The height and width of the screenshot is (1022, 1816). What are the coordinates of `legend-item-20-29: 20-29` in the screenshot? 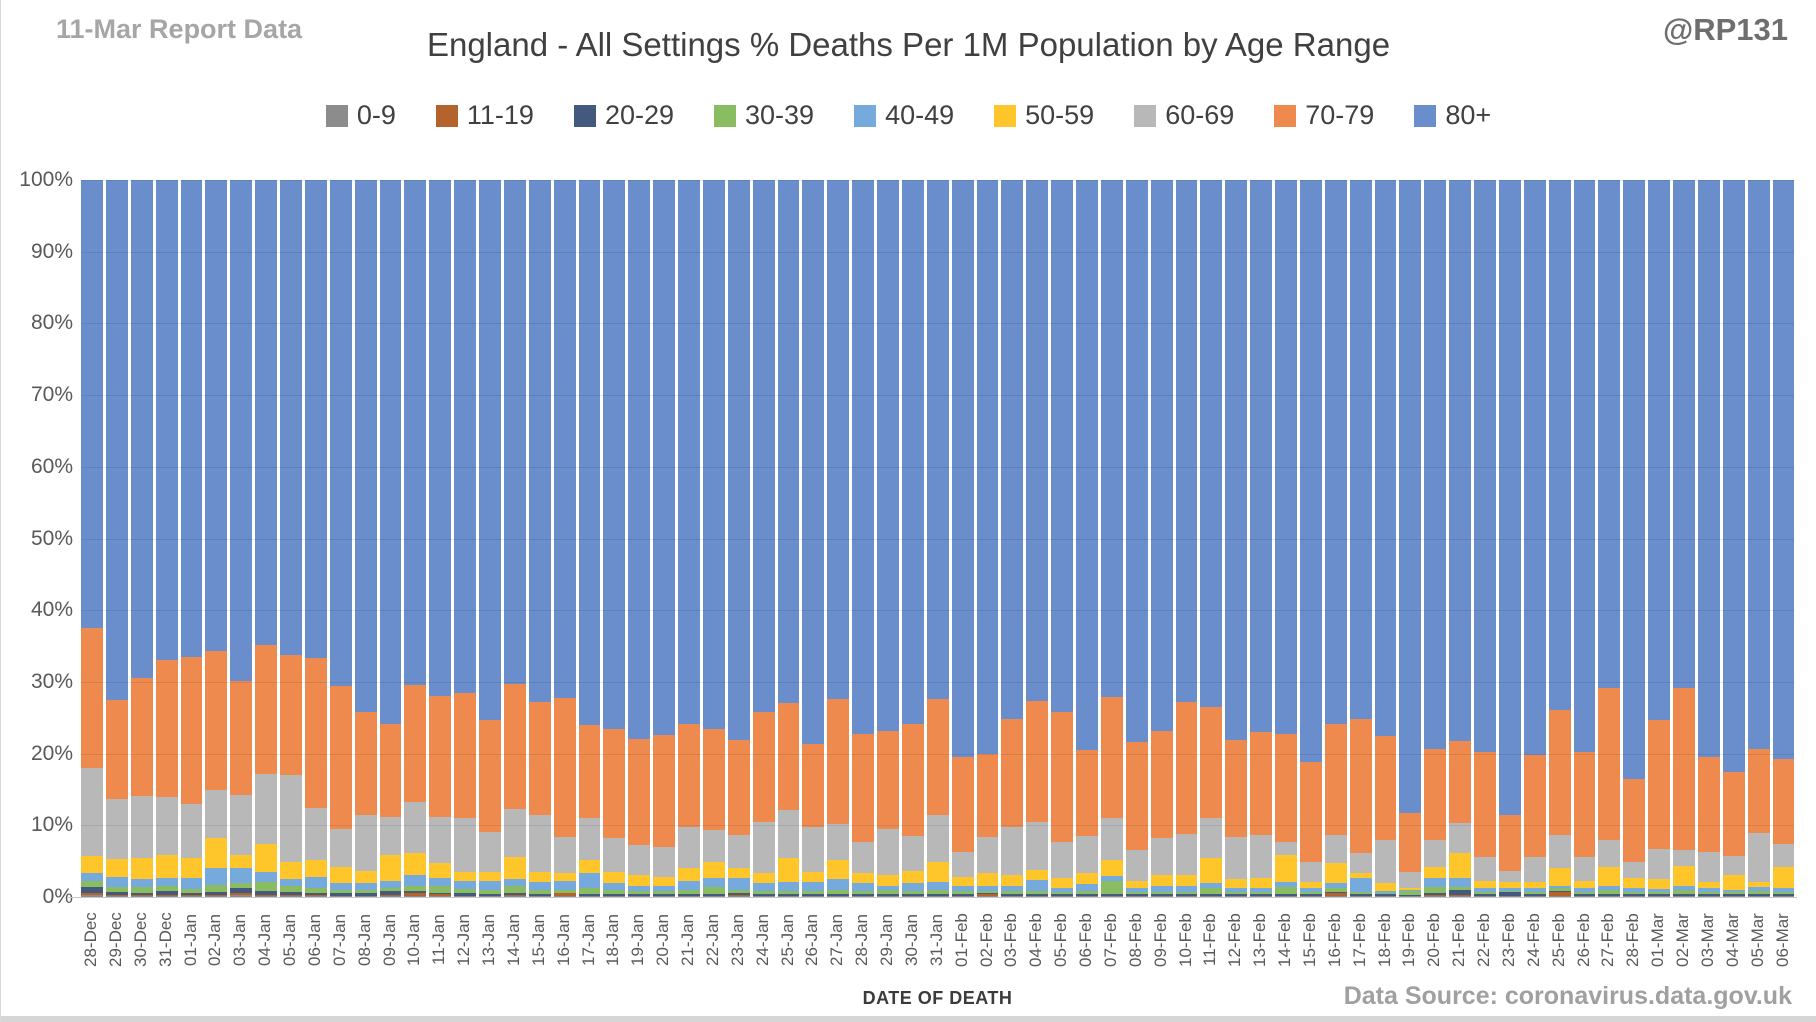 It's located at (623, 115).